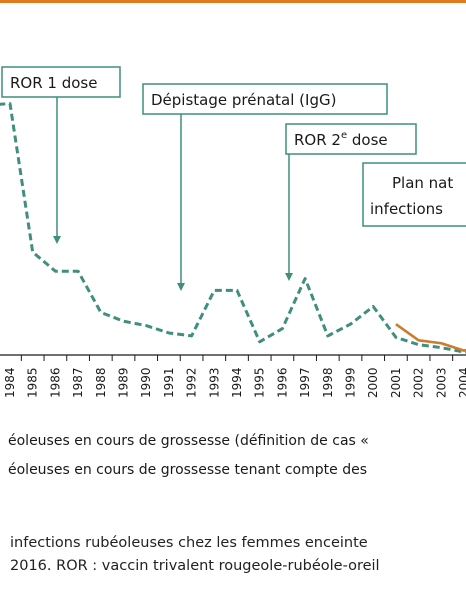 The width and height of the screenshot is (466, 600). I want to click on x-tick-label: 1998, so click(328, 382).